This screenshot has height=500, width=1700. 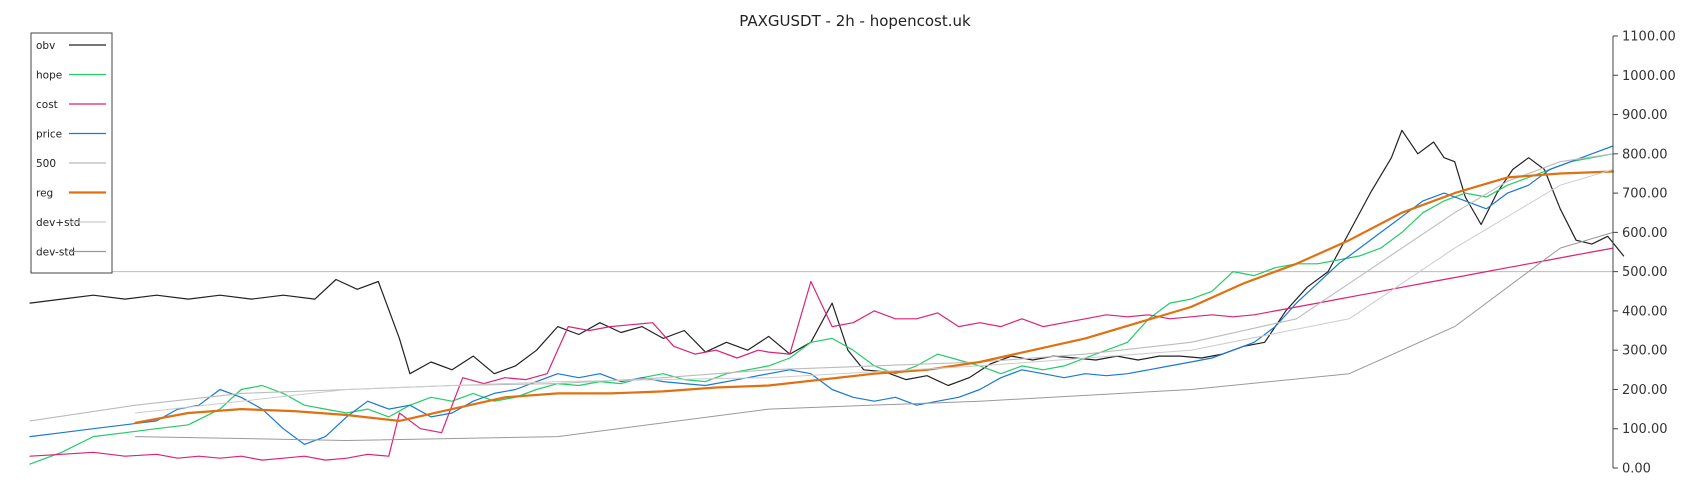 What do you see at coordinates (1649, 76) in the screenshot?
I see `y-tick-label: 1000.00` at bounding box center [1649, 76].